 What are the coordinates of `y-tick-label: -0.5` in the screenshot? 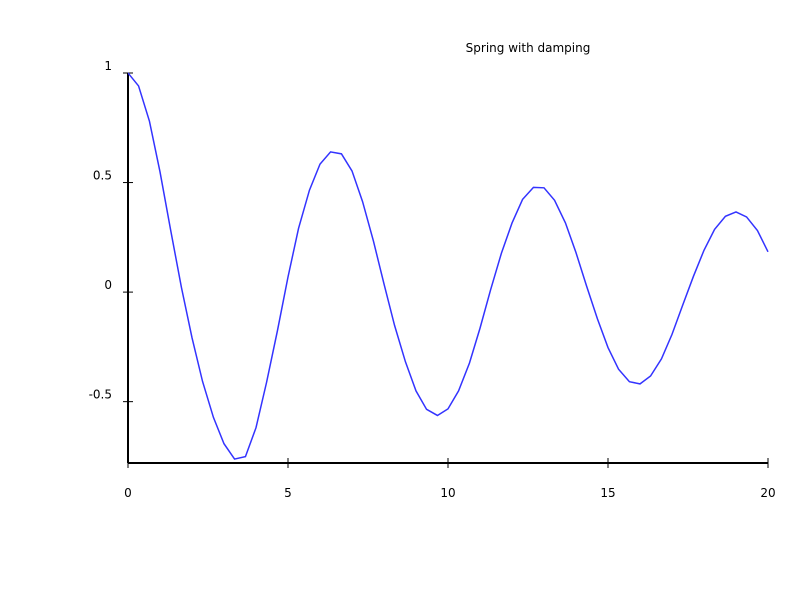 It's located at (100, 395).